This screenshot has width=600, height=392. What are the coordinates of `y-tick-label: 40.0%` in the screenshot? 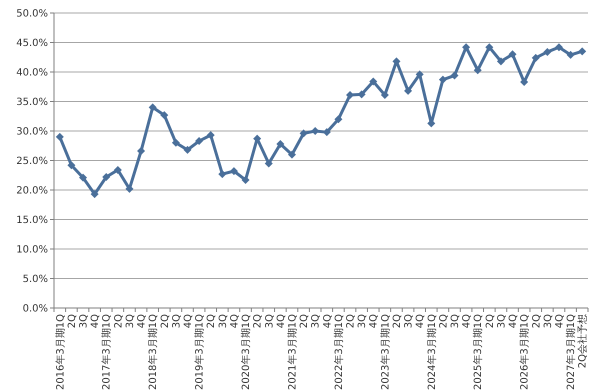 It's located at (32, 73).